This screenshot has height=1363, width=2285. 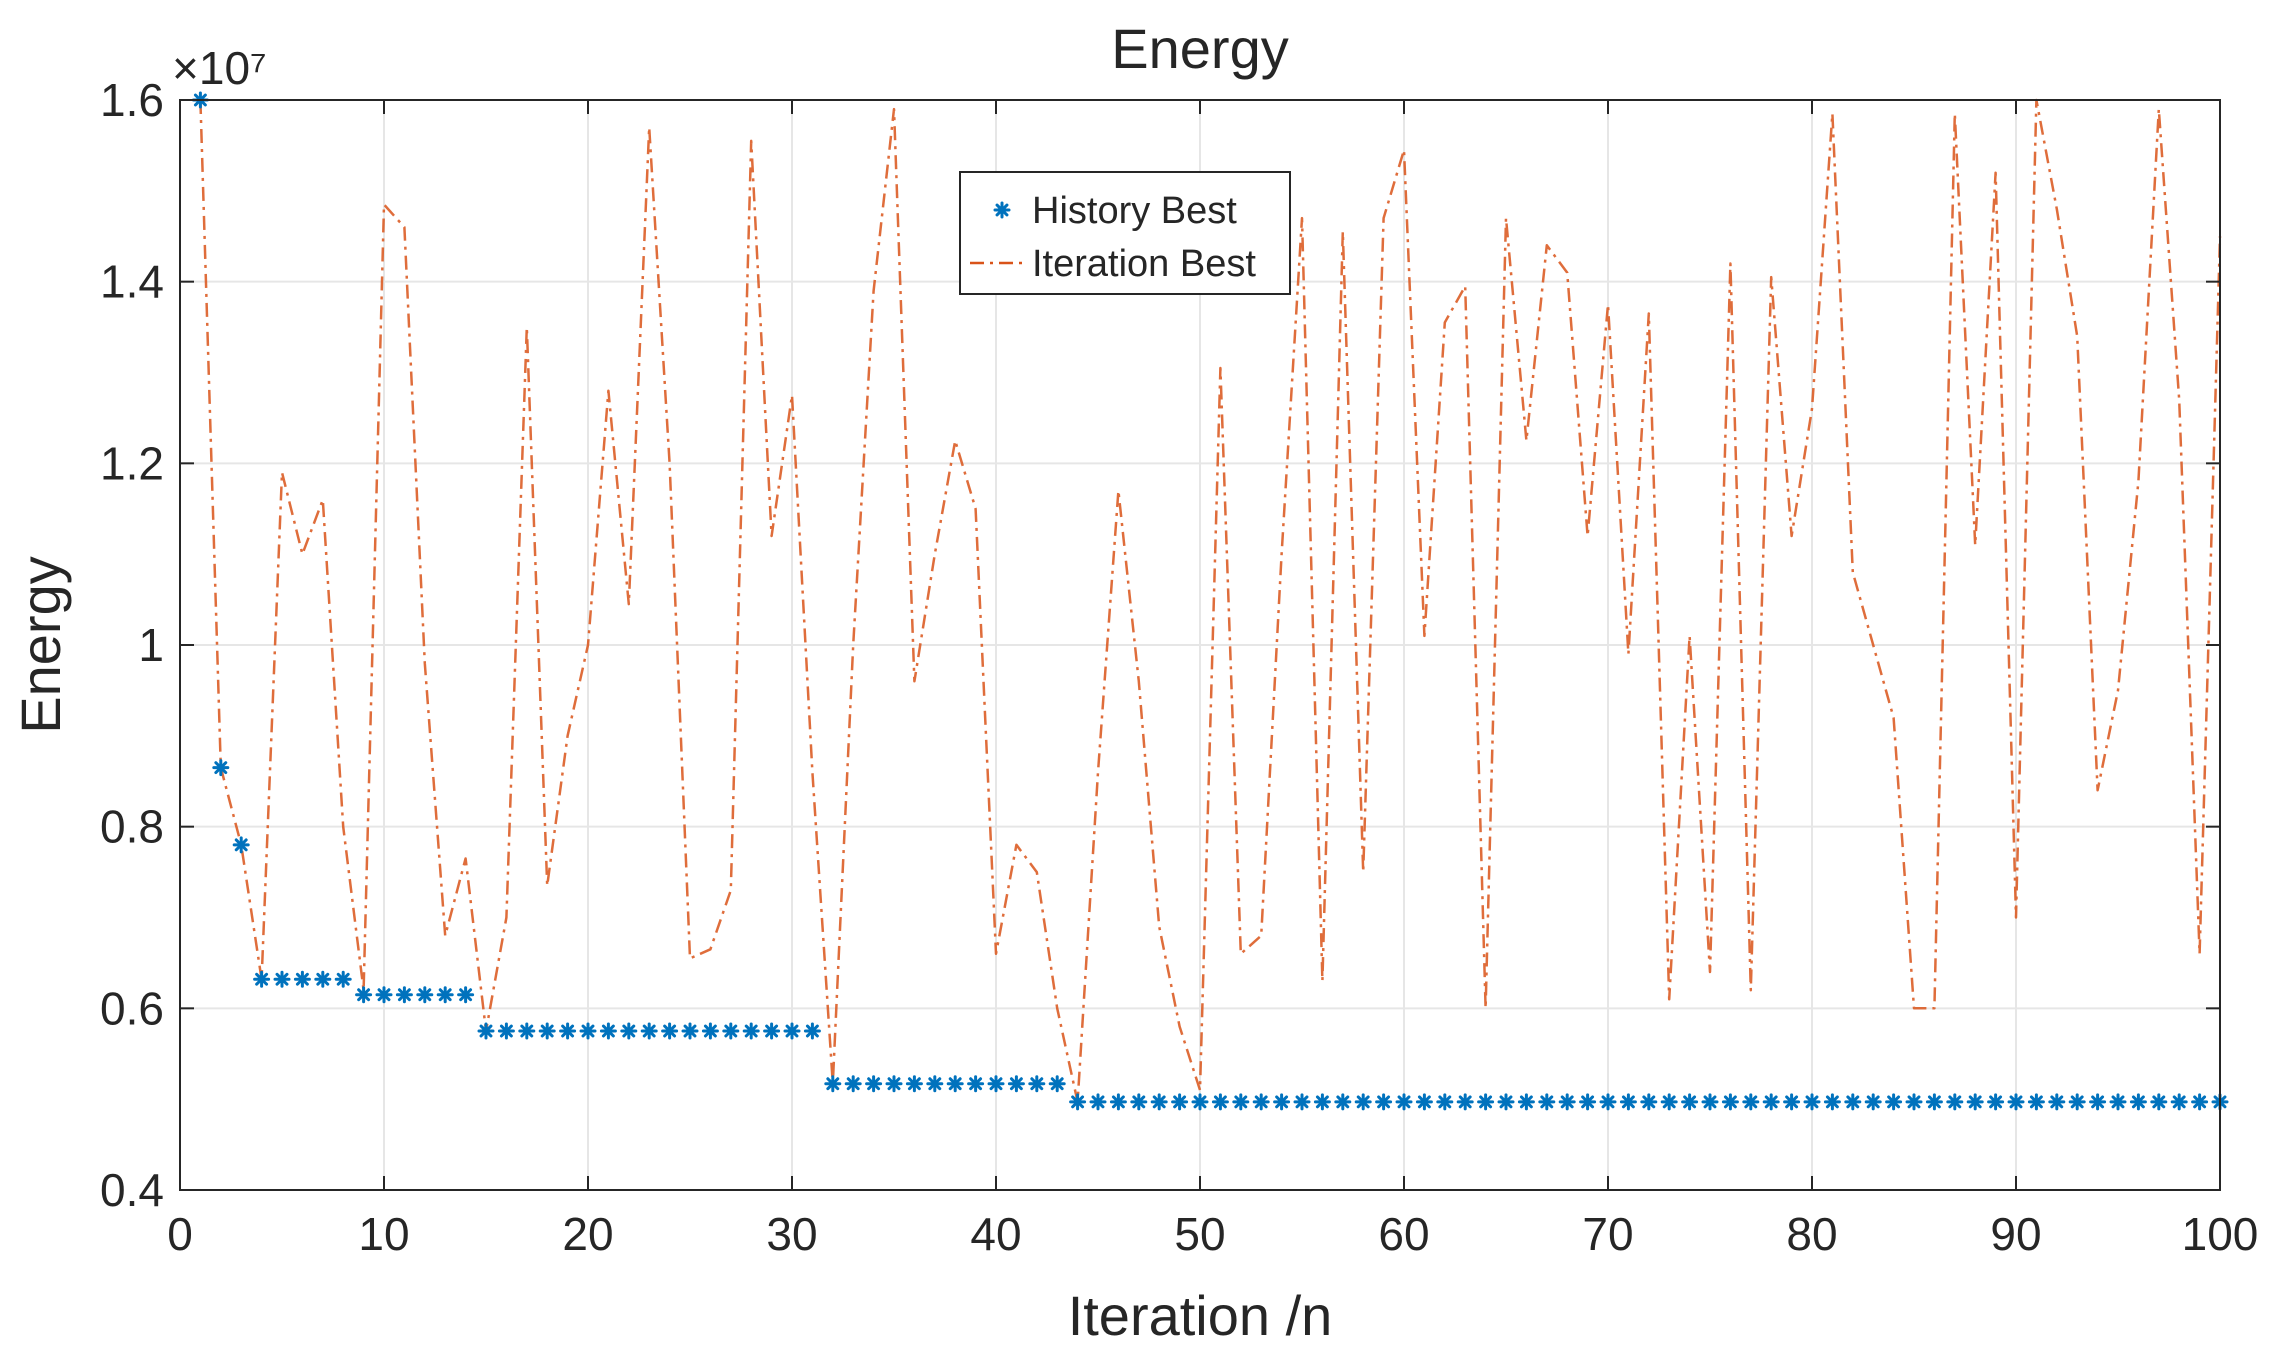 I want to click on y-tick-label: 0.6, so click(x=132, y=1008).